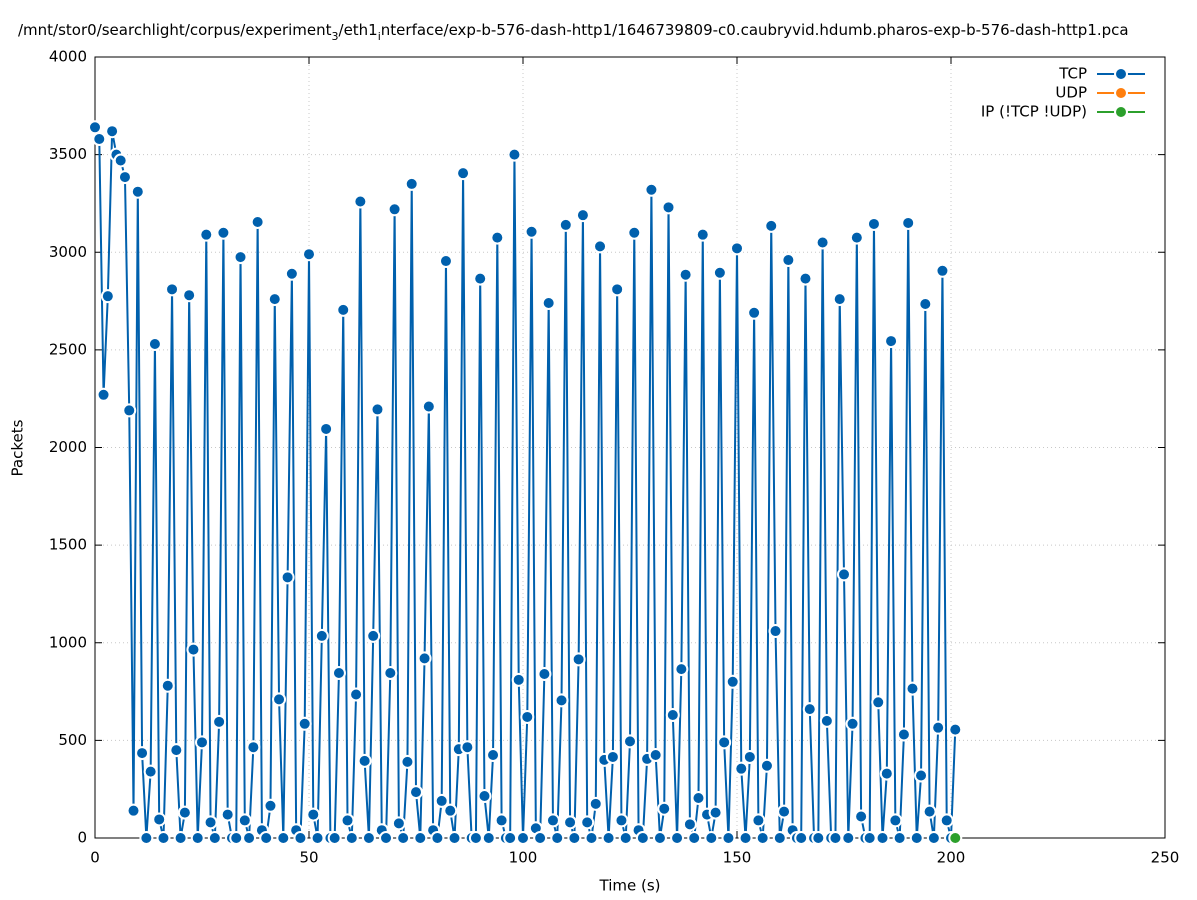  What do you see at coordinates (68, 642) in the screenshot?
I see `y-tick-label: 1000` at bounding box center [68, 642].